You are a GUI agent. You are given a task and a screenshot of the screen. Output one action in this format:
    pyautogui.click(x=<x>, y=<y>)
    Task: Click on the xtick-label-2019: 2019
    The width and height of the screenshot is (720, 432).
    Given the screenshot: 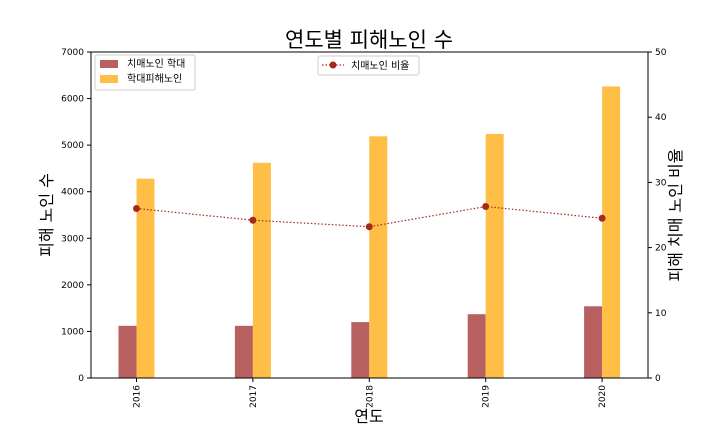 What is the action you would take?
    pyautogui.click(x=487, y=396)
    